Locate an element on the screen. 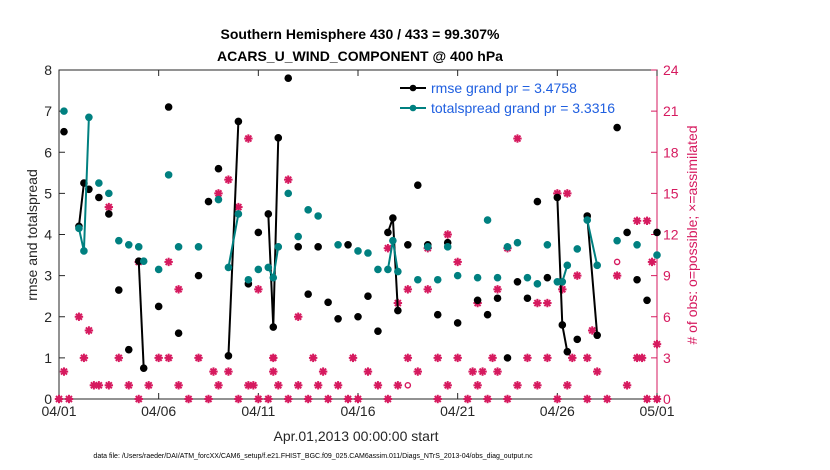  y-tick-label-right: 24 is located at coordinates (671, 70).